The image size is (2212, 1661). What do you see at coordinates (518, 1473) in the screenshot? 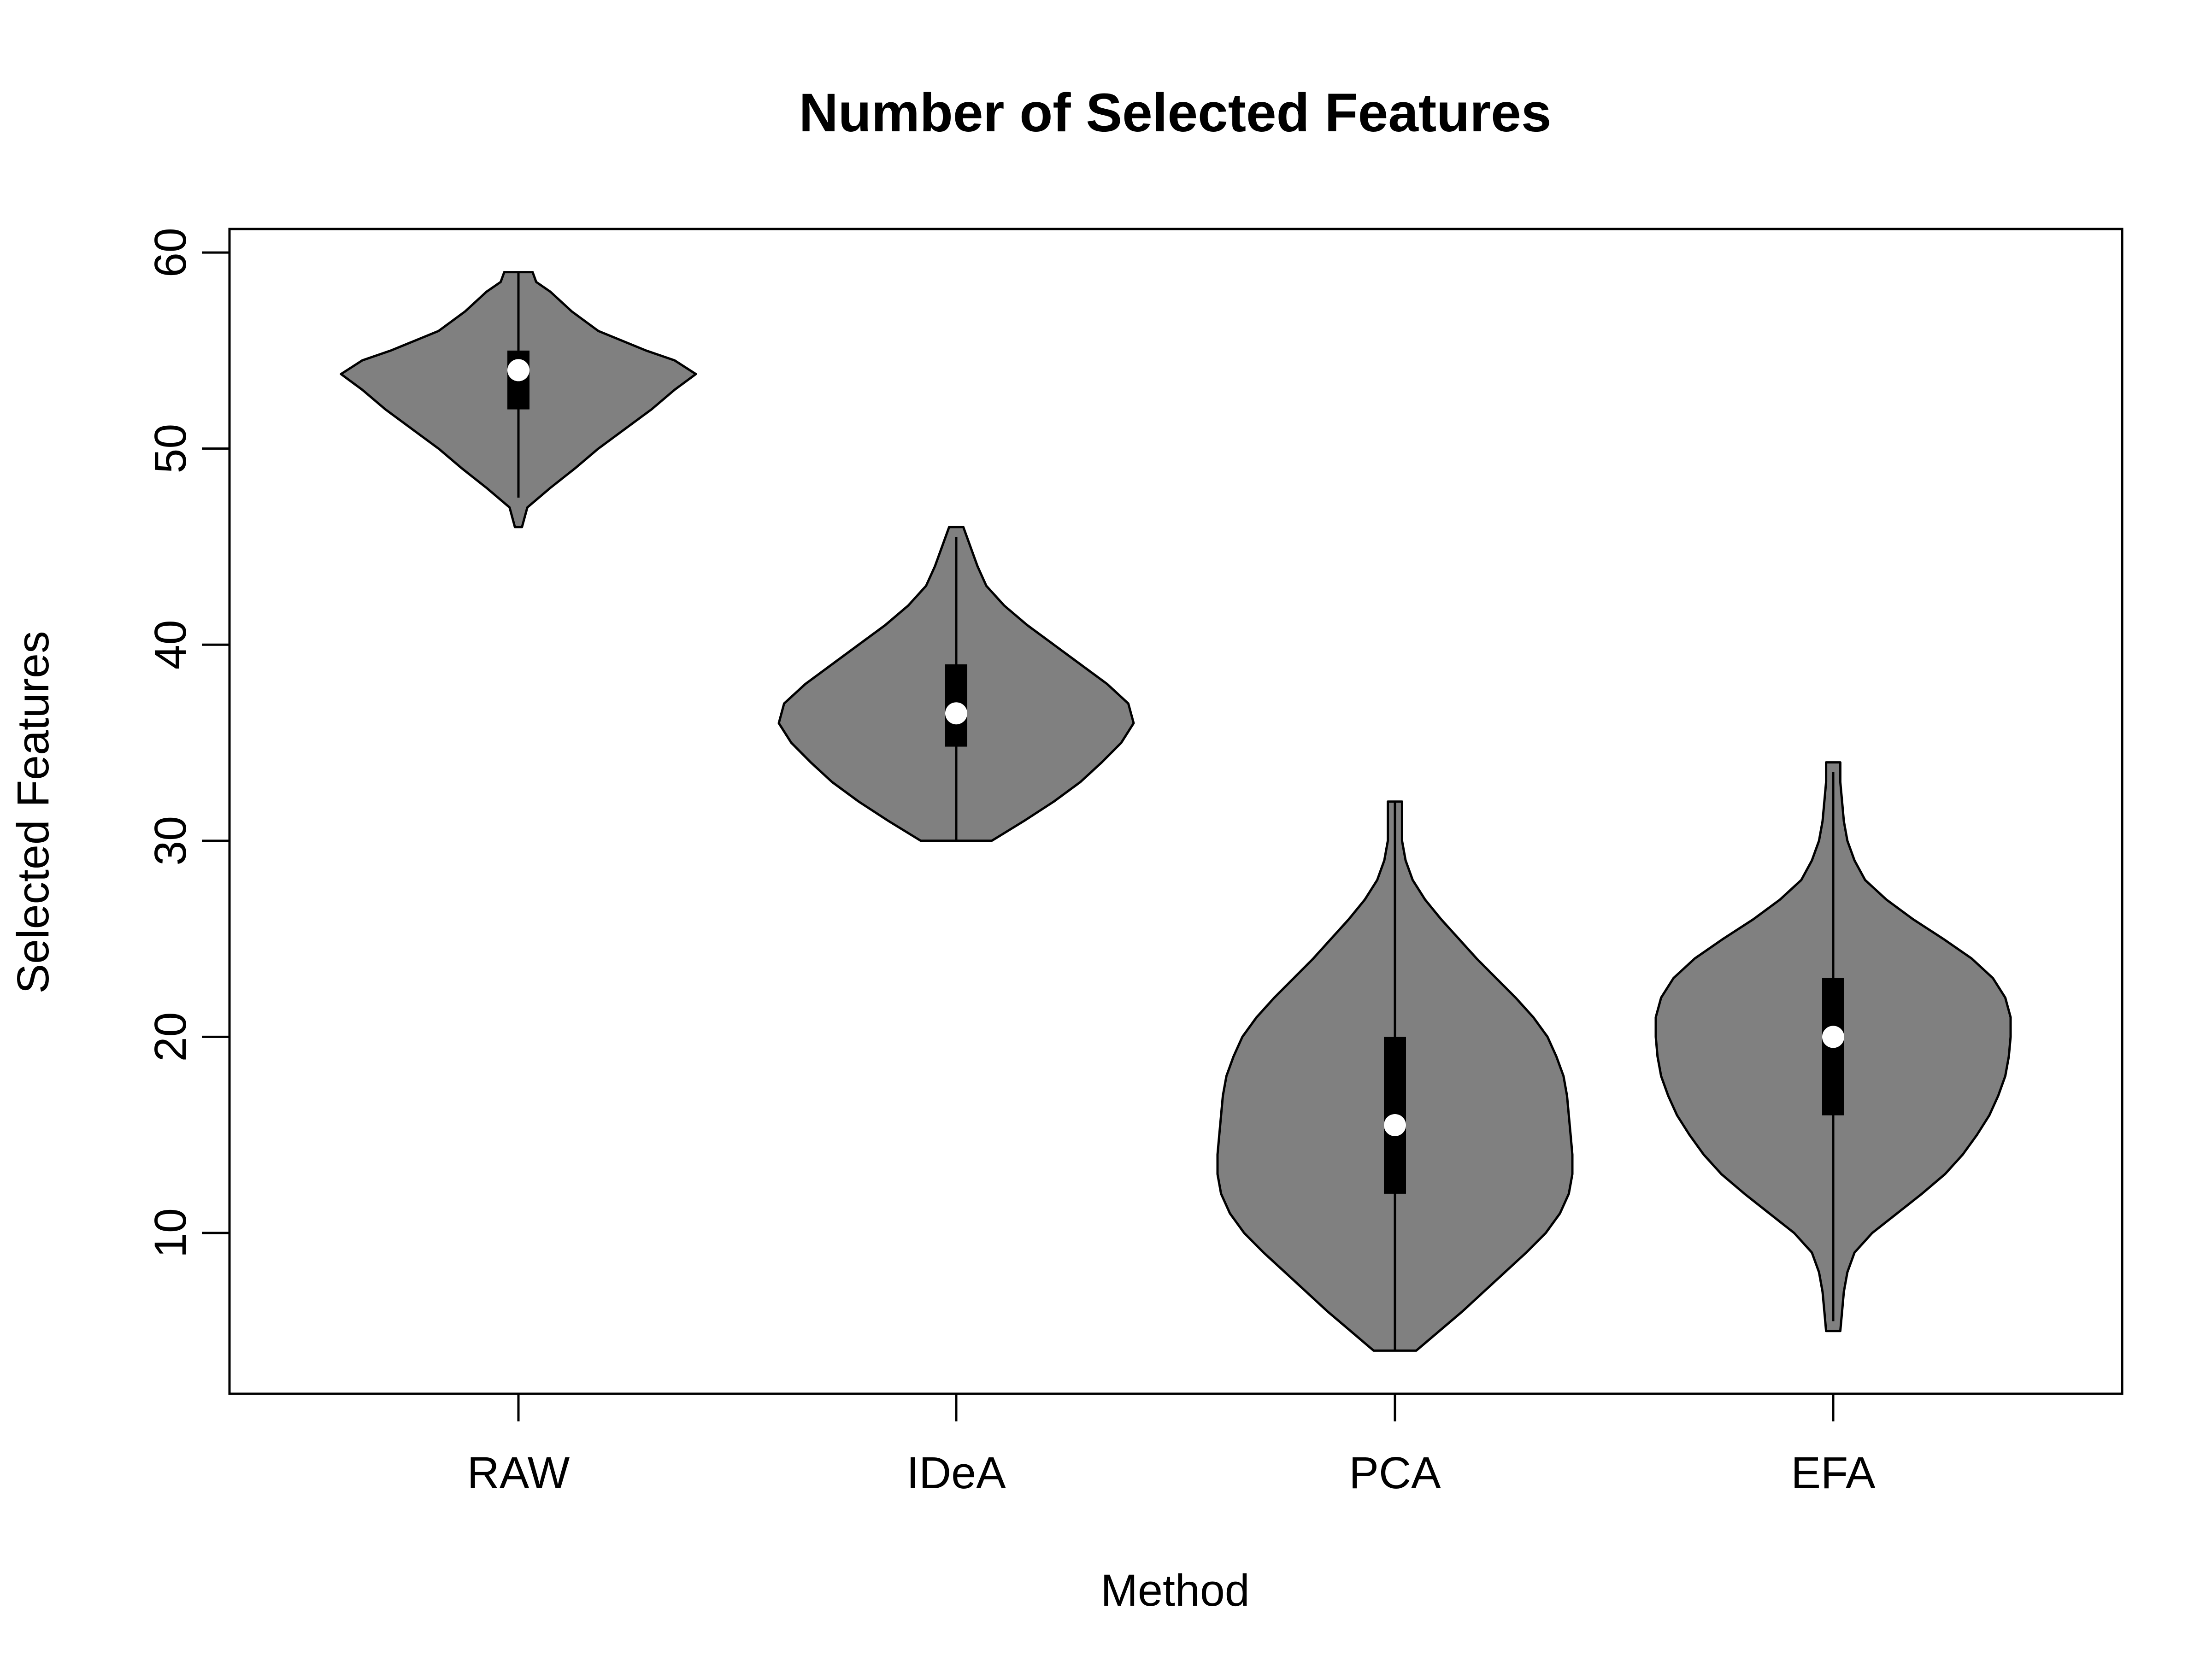
I see `x-tick-label-raw: RAW` at bounding box center [518, 1473].